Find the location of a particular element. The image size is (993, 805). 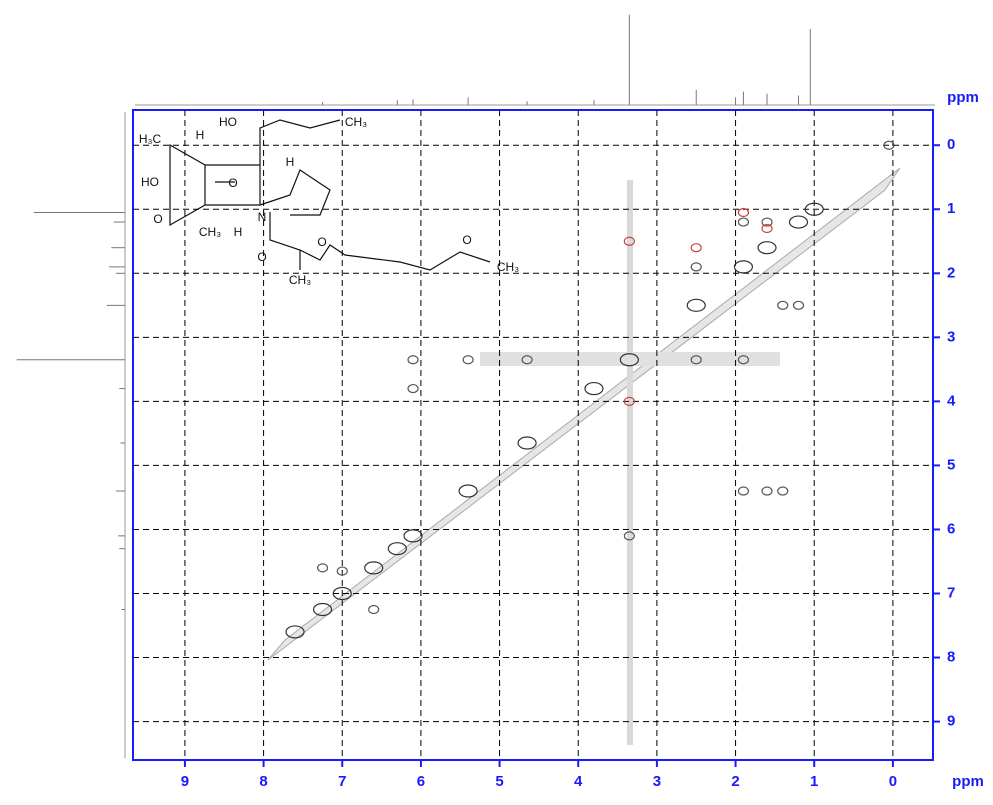

y-tick-label: 2 is located at coordinates (951, 272).